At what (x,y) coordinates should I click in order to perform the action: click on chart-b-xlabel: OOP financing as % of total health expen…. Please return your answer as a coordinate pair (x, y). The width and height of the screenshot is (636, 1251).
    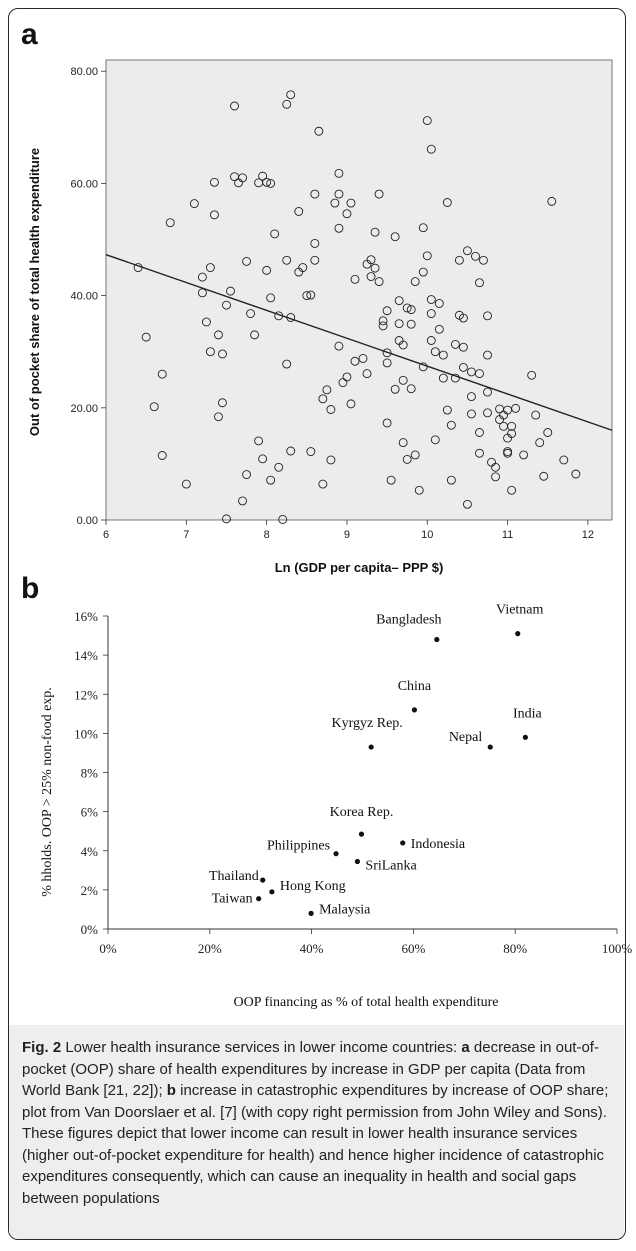
    Looking at the image, I should click on (365, 1002).